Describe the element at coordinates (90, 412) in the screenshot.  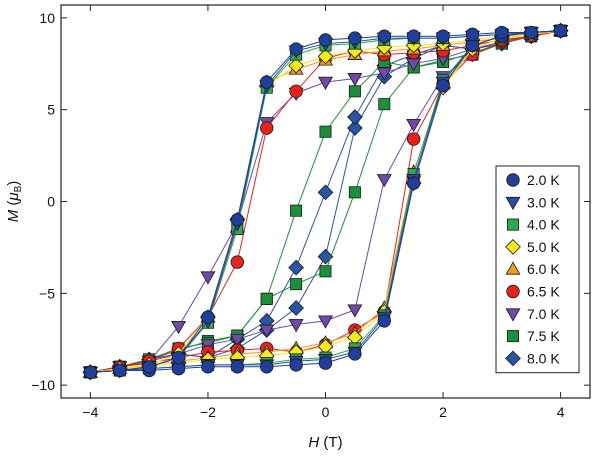
I see `x-tick-label: −4` at that location.